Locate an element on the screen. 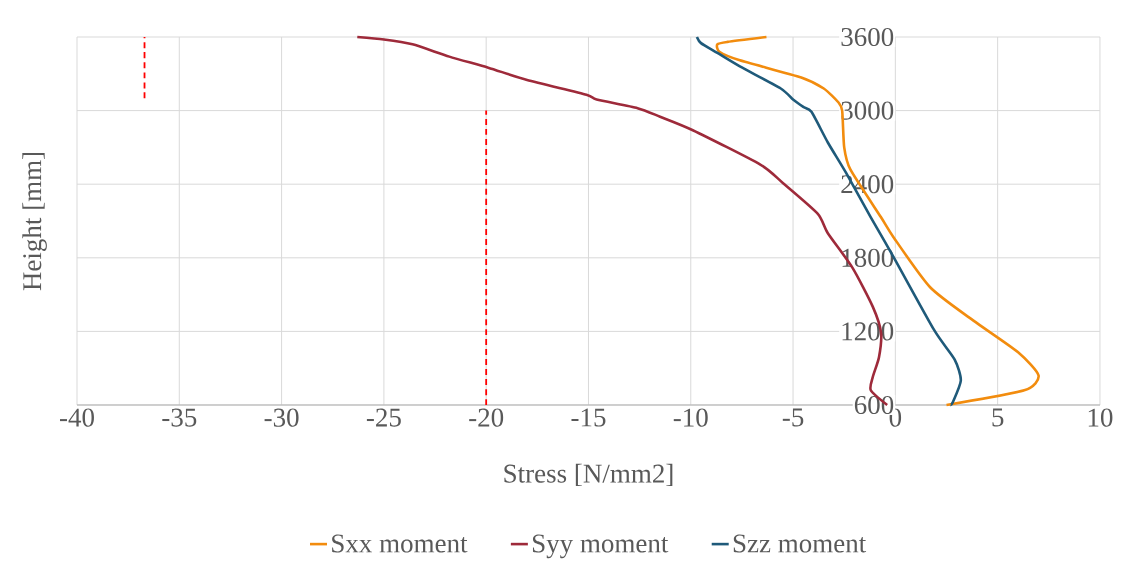 The height and width of the screenshot is (571, 1141). y-axis-title: Height [mm] is located at coordinates (34, 221).